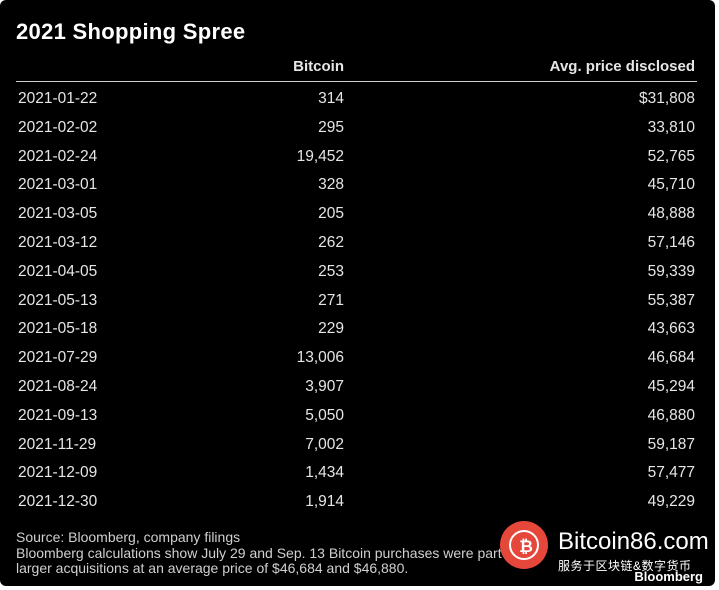 Image resolution: width=719 pixels, height=590 pixels. What do you see at coordinates (671, 300) in the screenshot?
I see `cell-price: 55,387` at bounding box center [671, 300].